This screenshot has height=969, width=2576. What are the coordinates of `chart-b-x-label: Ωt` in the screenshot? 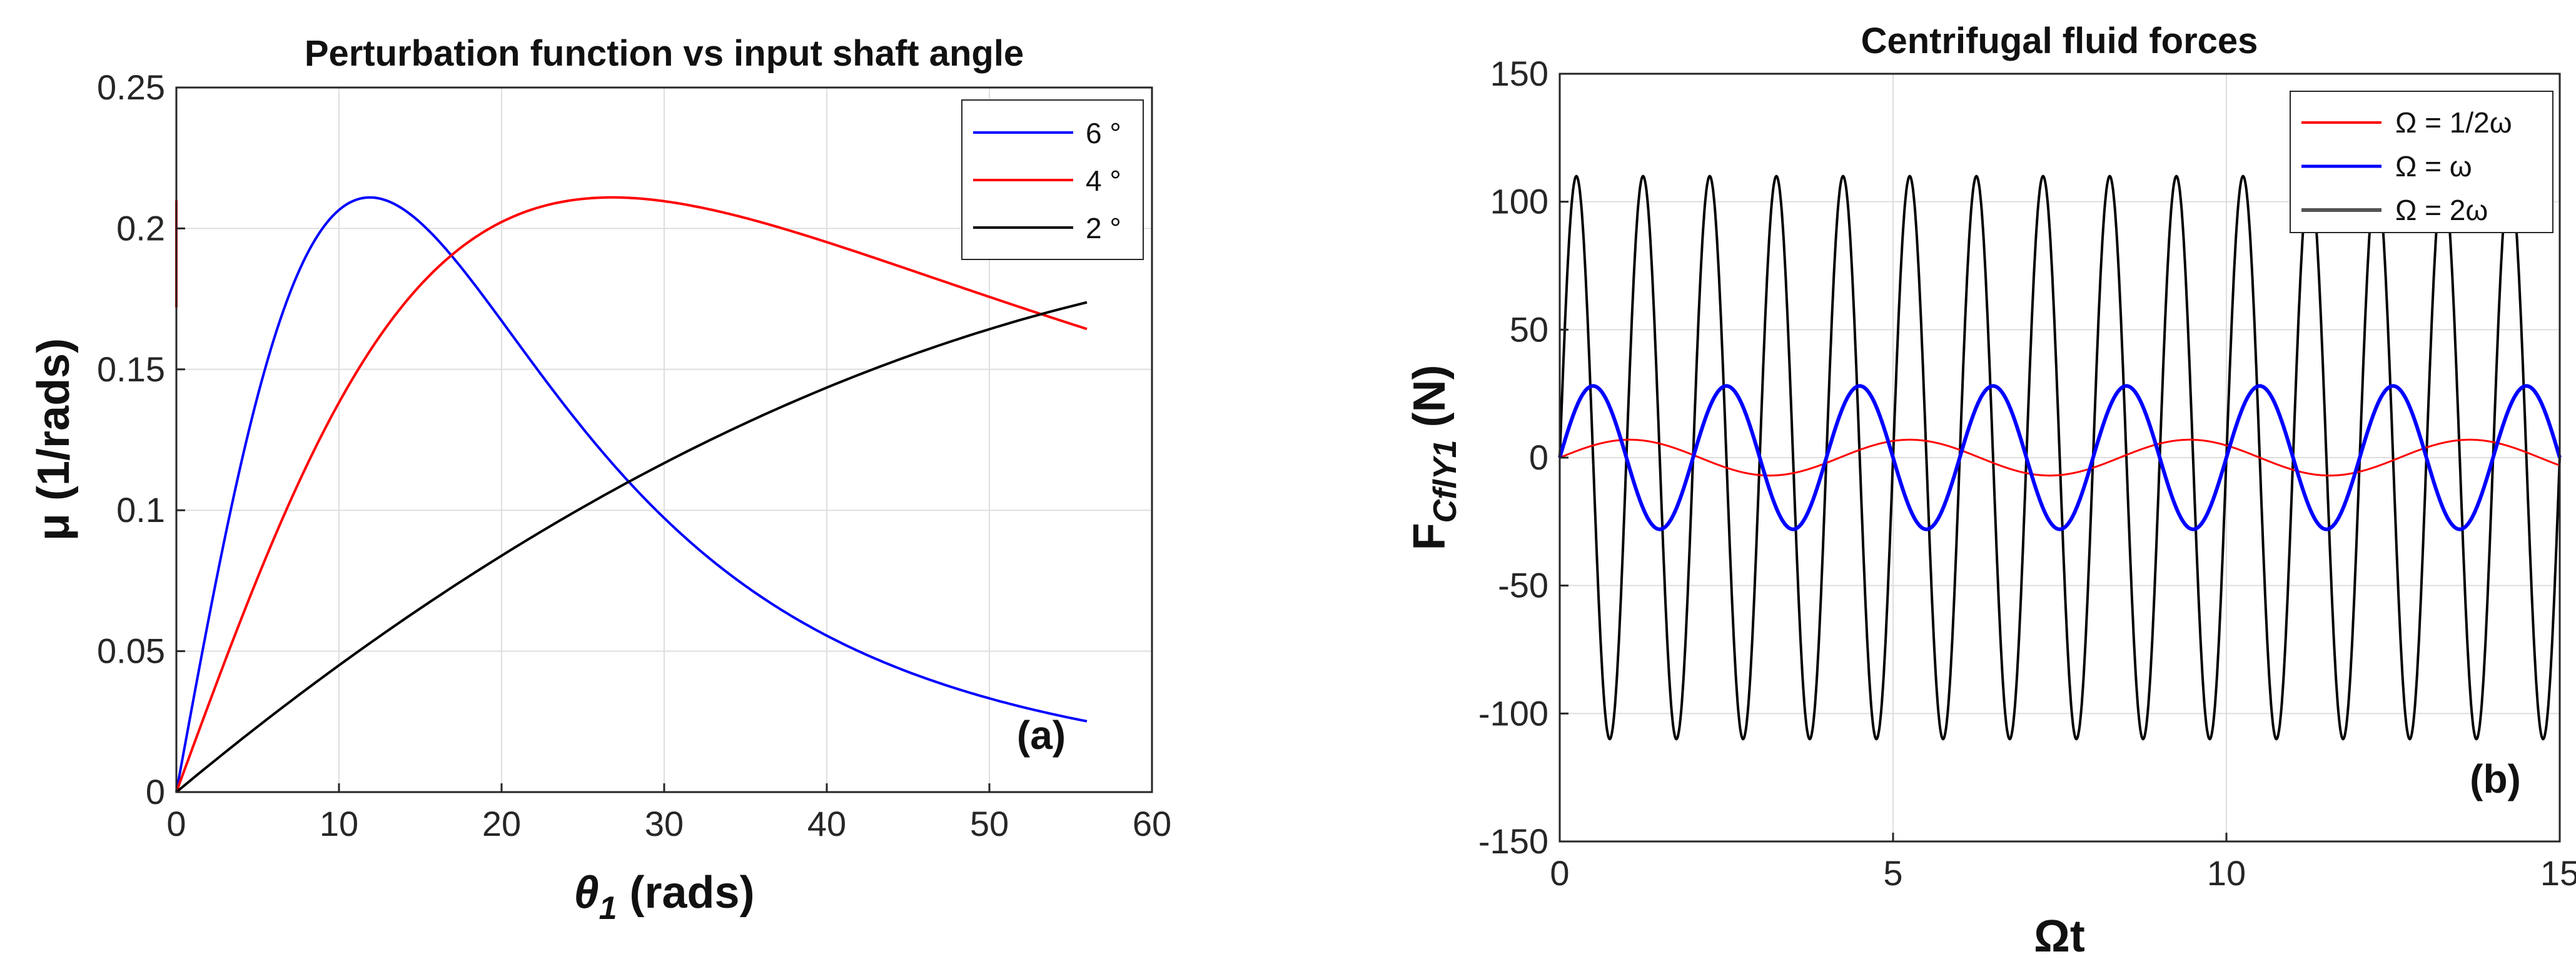 It's located at (2059, 936).